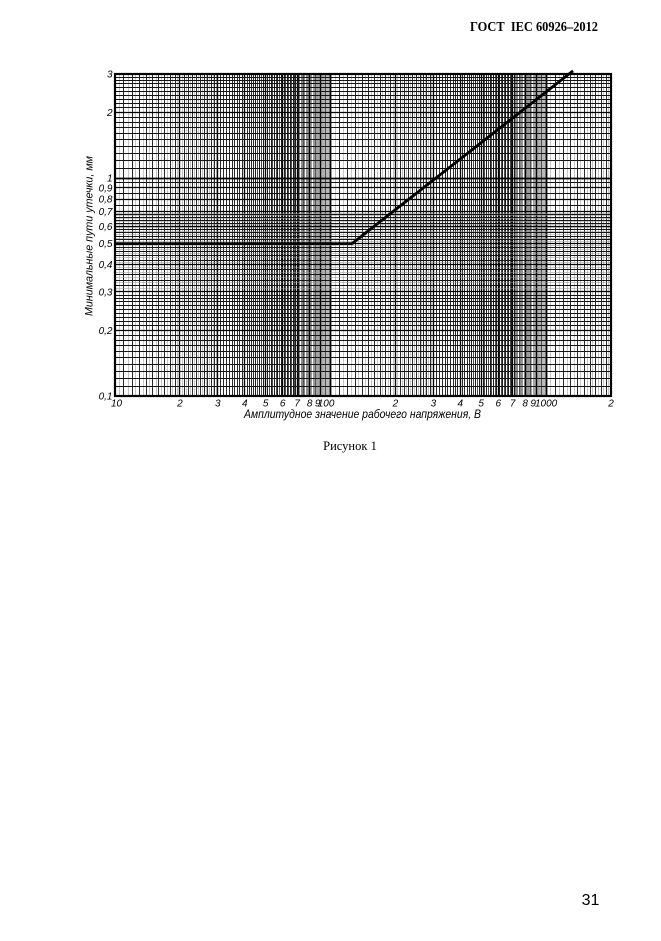 This screenshot has width=661, height=941. I want to click on svg-text: Рисунок 1, so click(350, 446).